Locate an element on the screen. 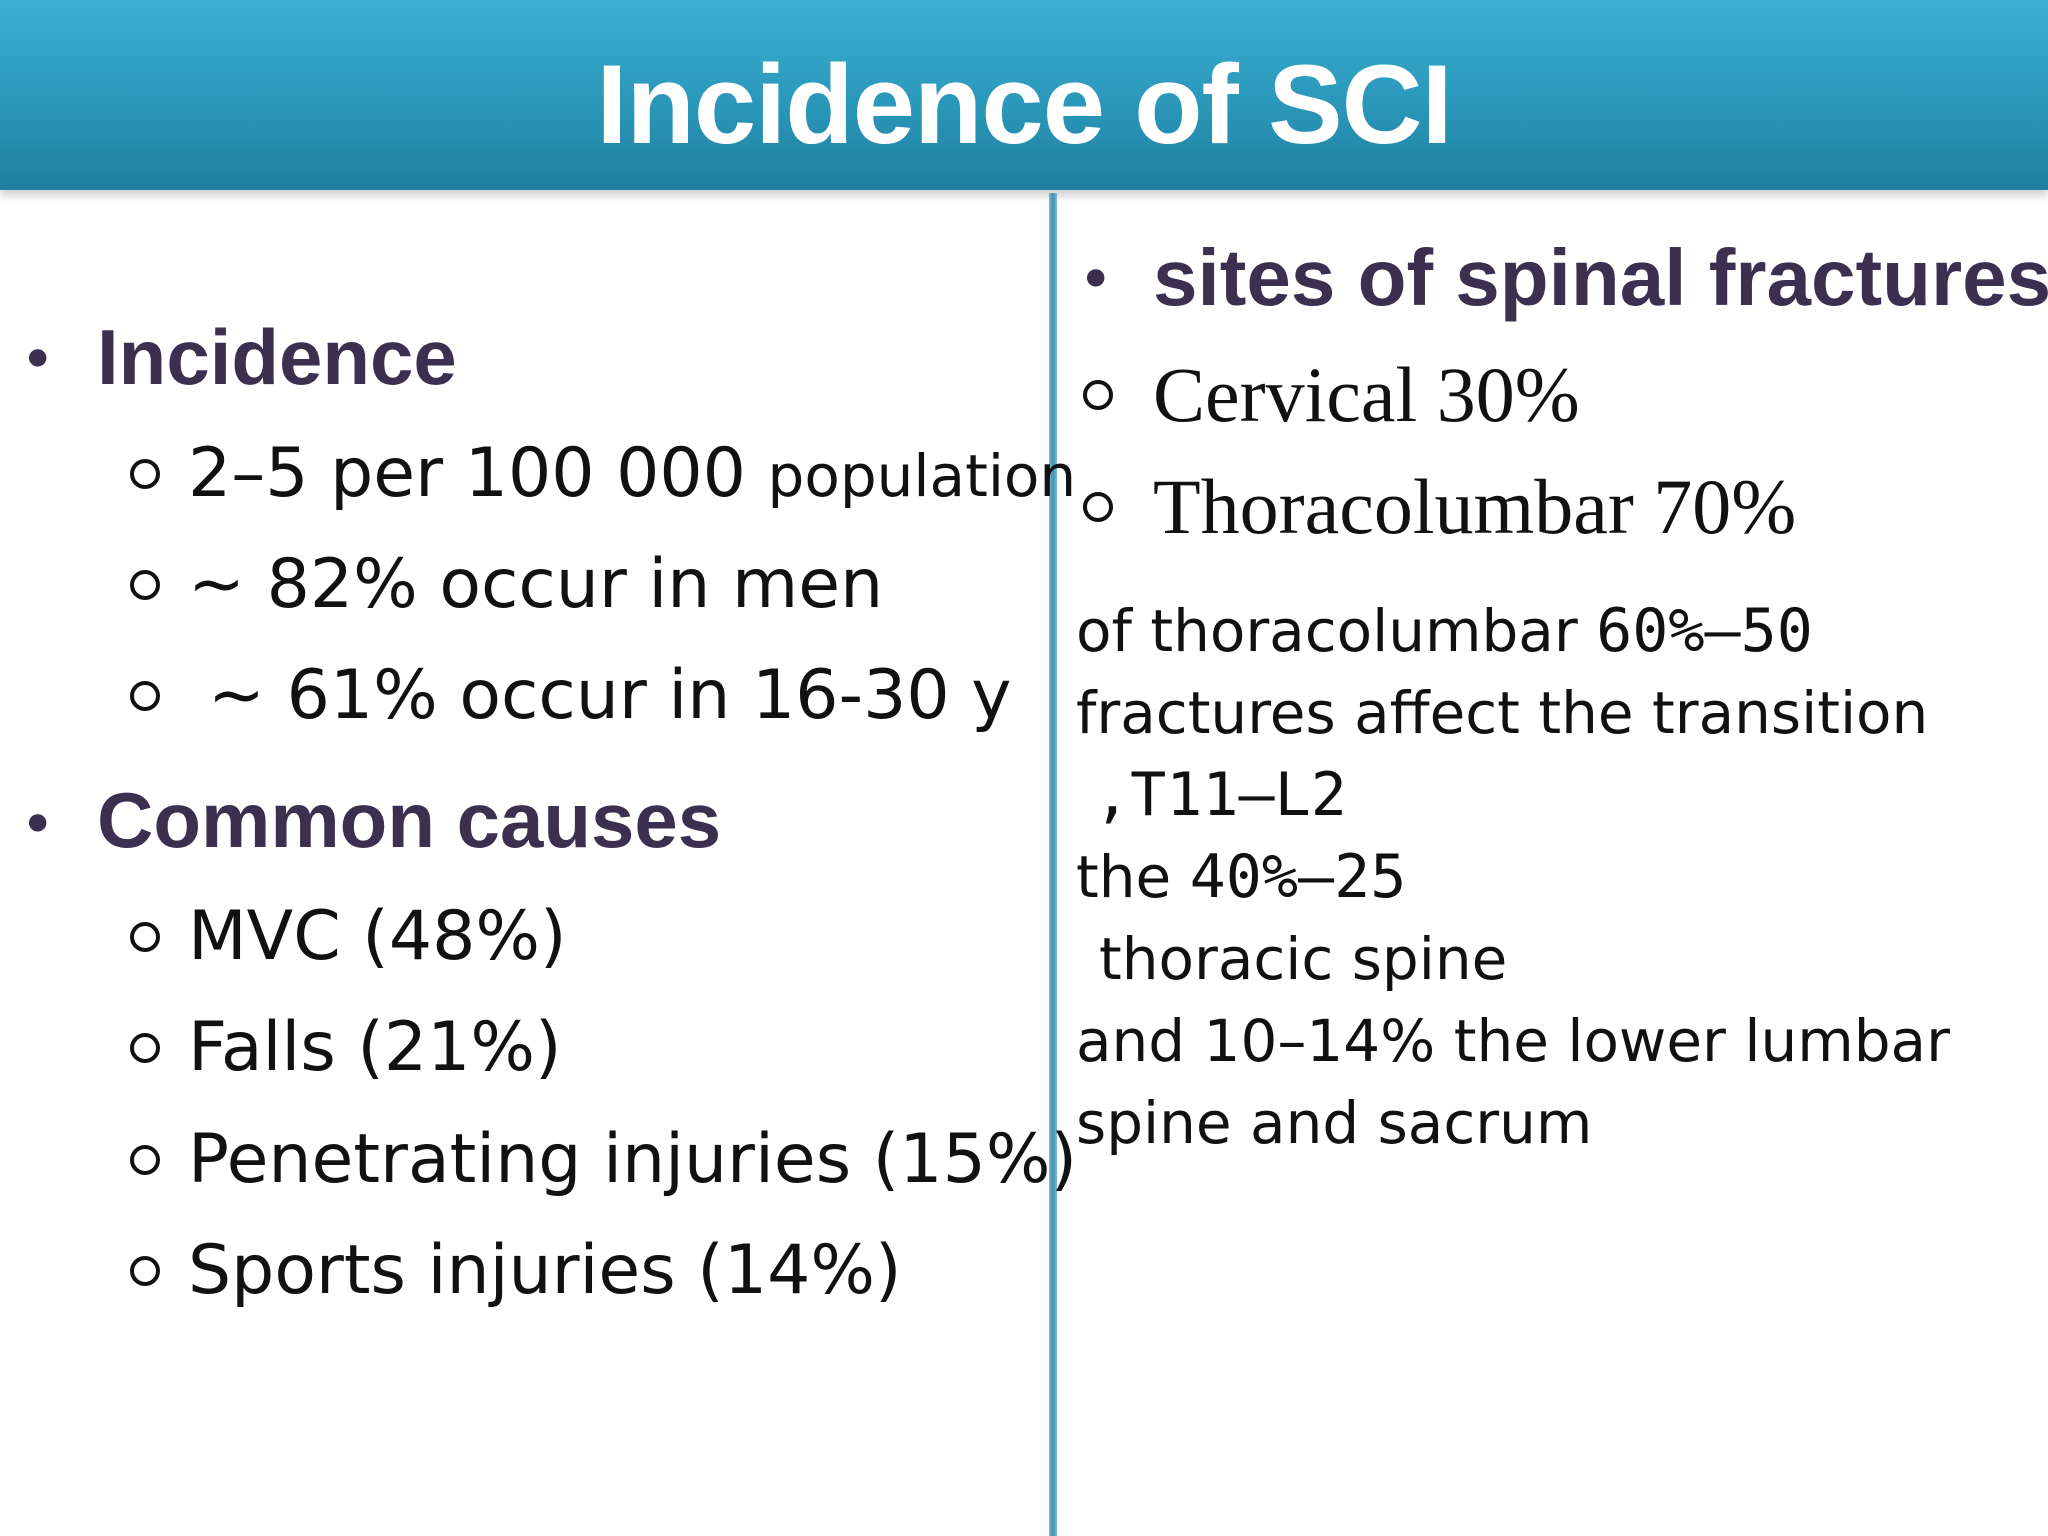 The image size is (2048, 1536). list-item-text: ~ 61% occur in 16-30 y is located at coordinates (610, 695).